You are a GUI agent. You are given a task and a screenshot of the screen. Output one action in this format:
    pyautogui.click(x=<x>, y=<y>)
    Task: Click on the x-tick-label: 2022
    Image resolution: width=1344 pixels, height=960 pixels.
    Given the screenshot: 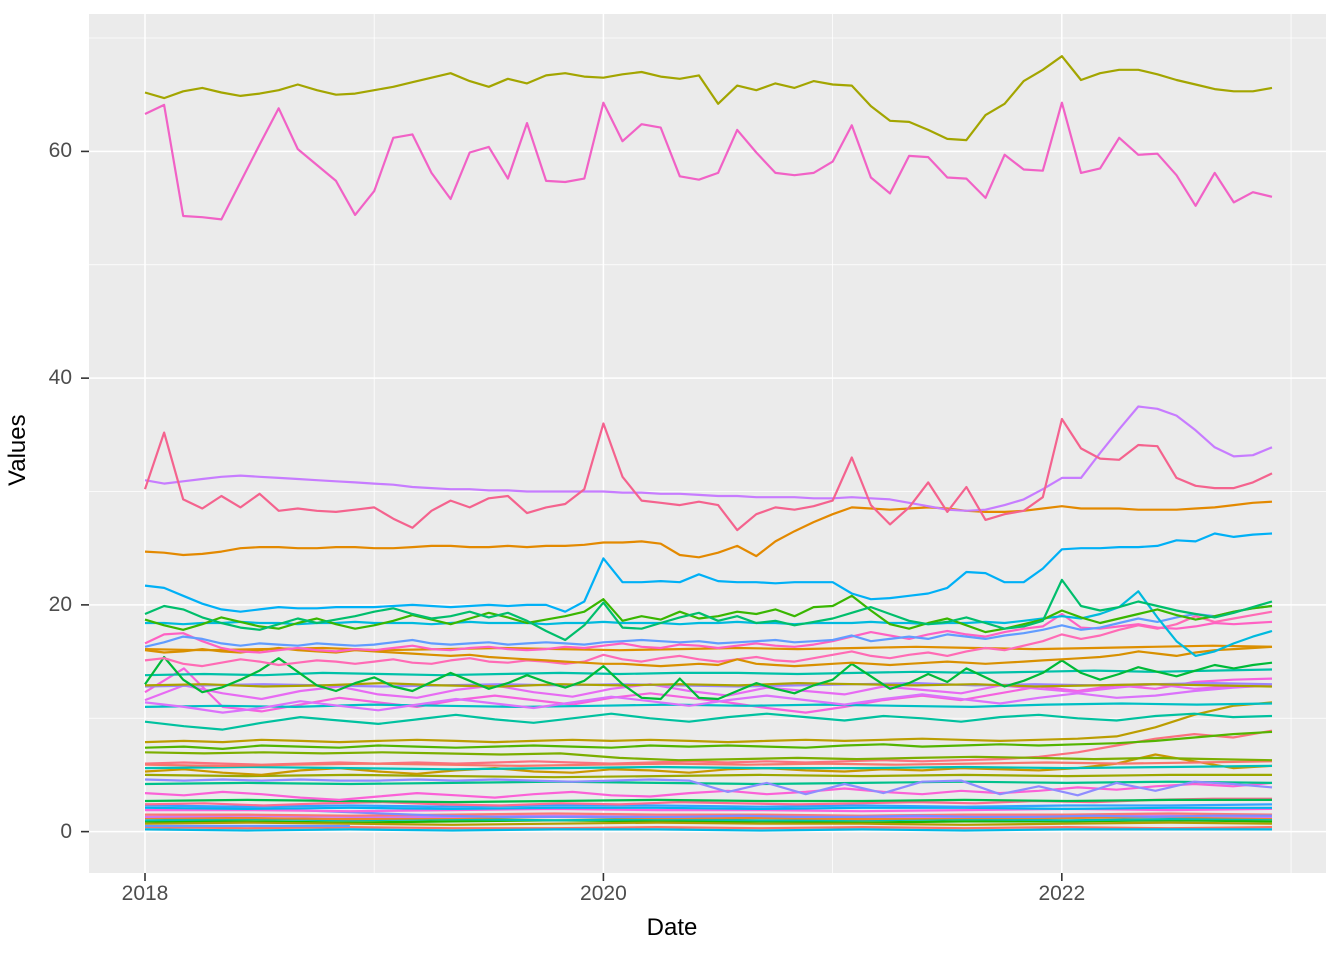 What is the action you would take?
    pyautogui.click(x=1062, y=893)
    